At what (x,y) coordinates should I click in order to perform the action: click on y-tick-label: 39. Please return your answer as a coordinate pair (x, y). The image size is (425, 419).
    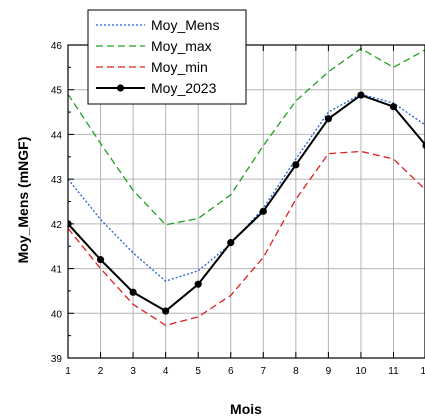
    Looking at the image, I should click on (57, 359).